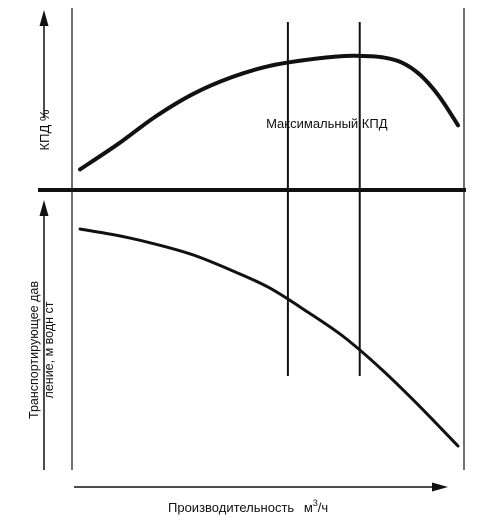  I want to click on x-axis-label-text: Производительность, so click(231, 507).